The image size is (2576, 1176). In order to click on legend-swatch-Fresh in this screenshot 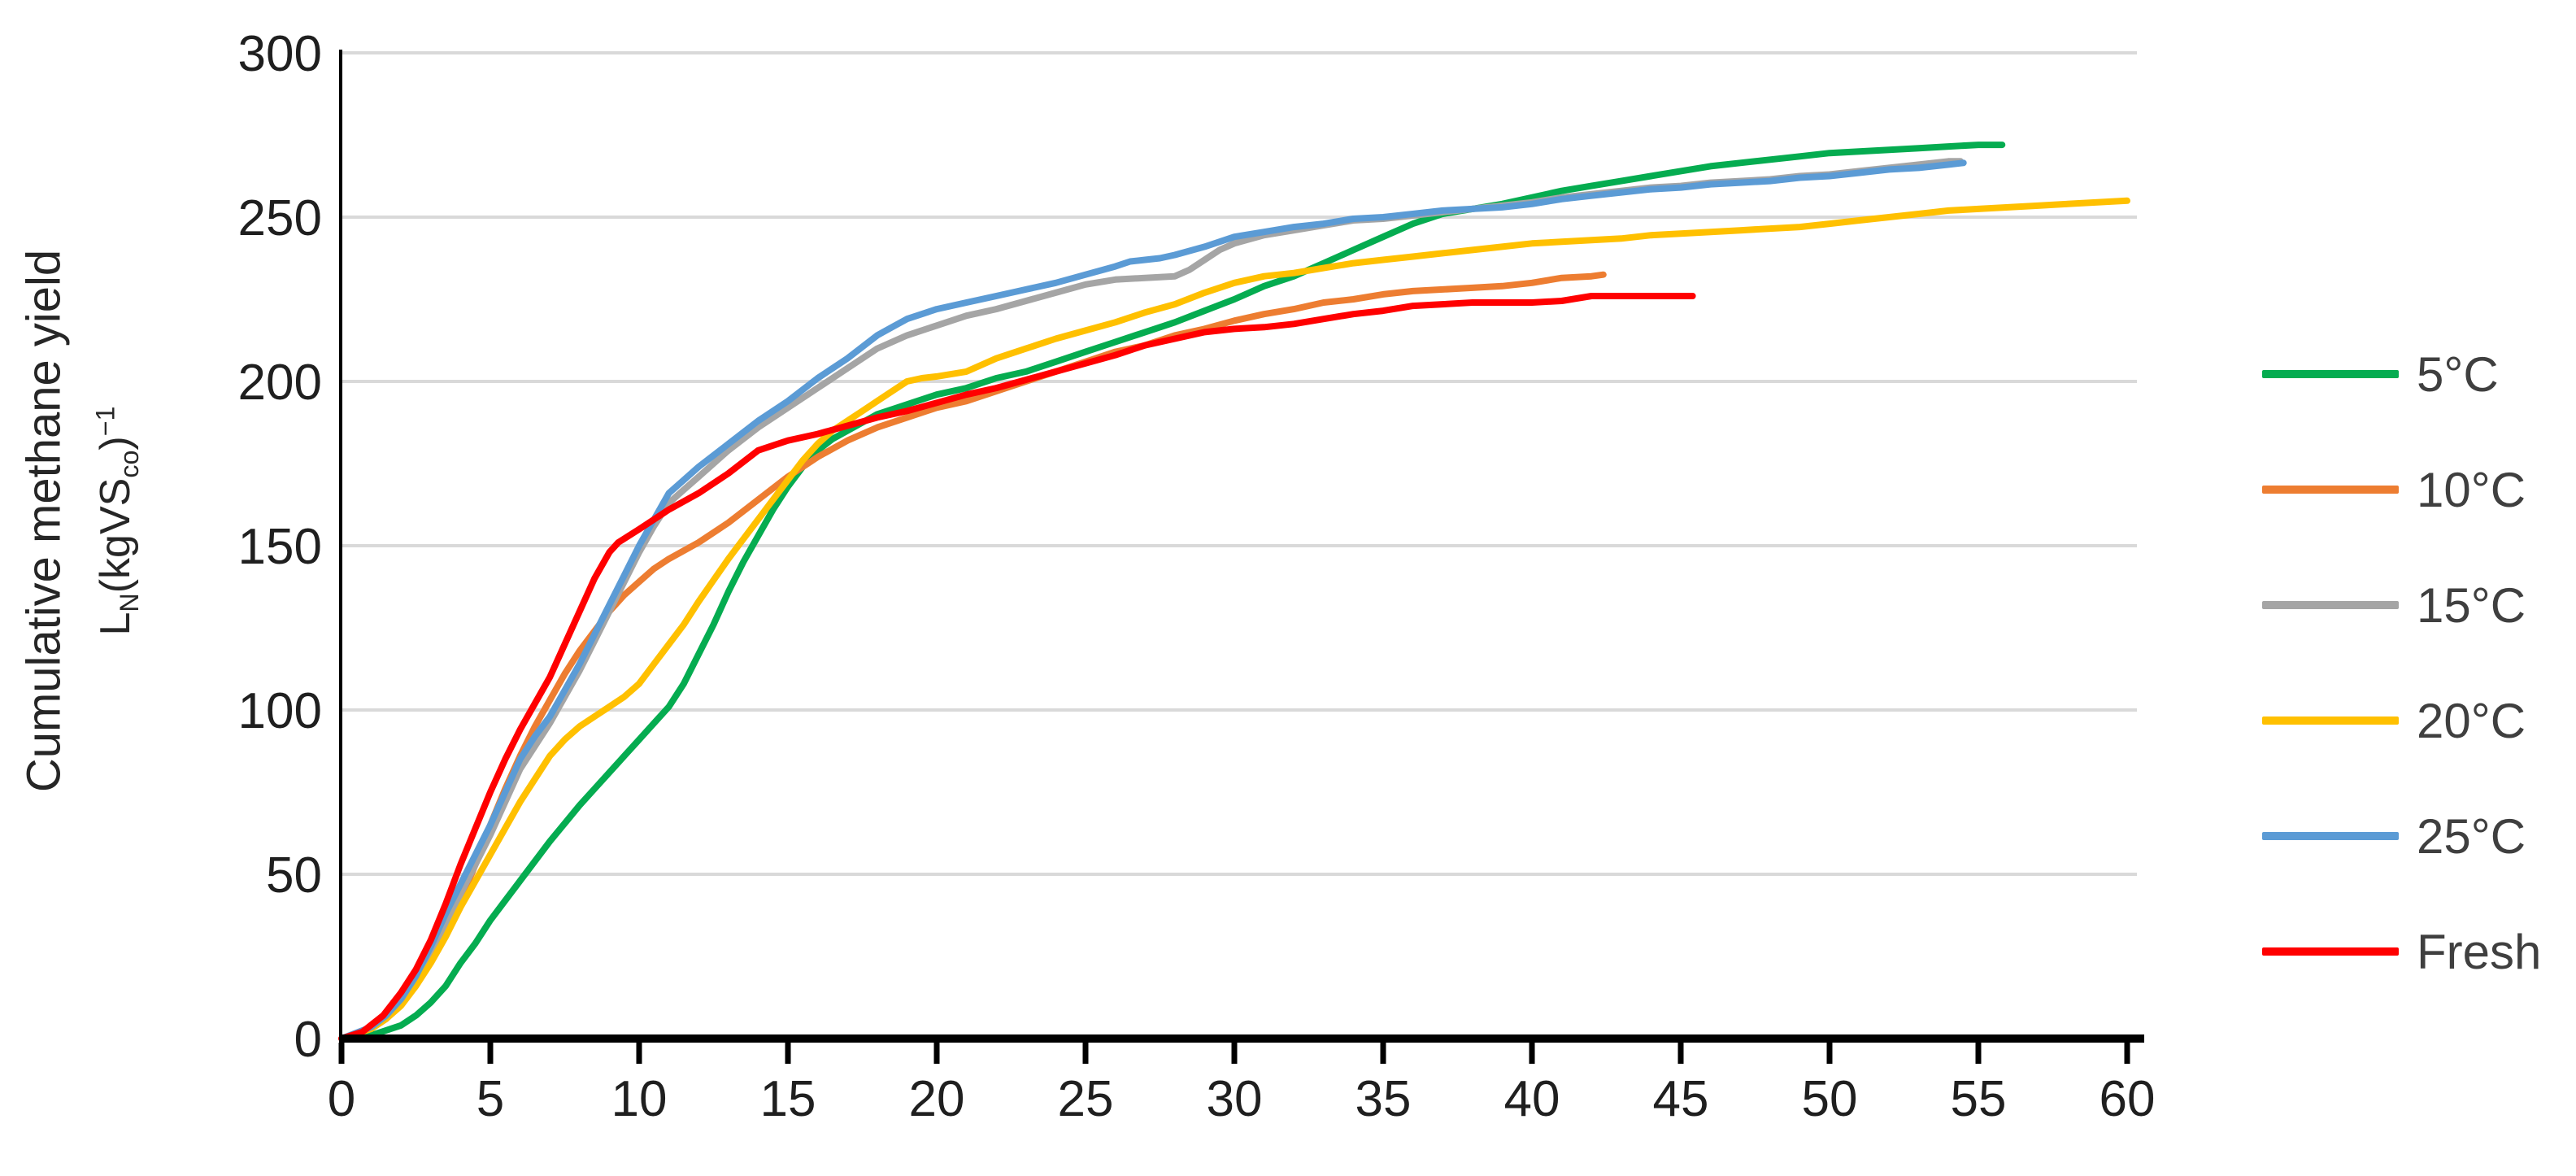, I will do `click(2330, 951)`.